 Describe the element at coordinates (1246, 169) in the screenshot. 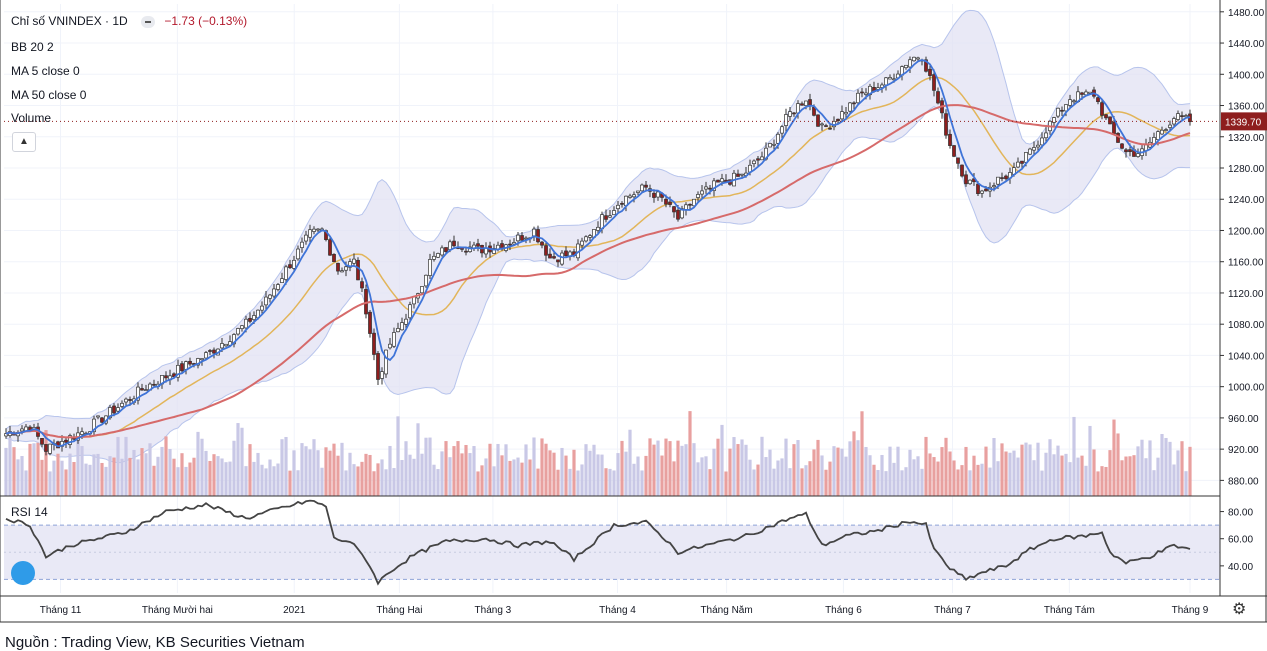

I see `price-tick-label: 1280.00` at that location.